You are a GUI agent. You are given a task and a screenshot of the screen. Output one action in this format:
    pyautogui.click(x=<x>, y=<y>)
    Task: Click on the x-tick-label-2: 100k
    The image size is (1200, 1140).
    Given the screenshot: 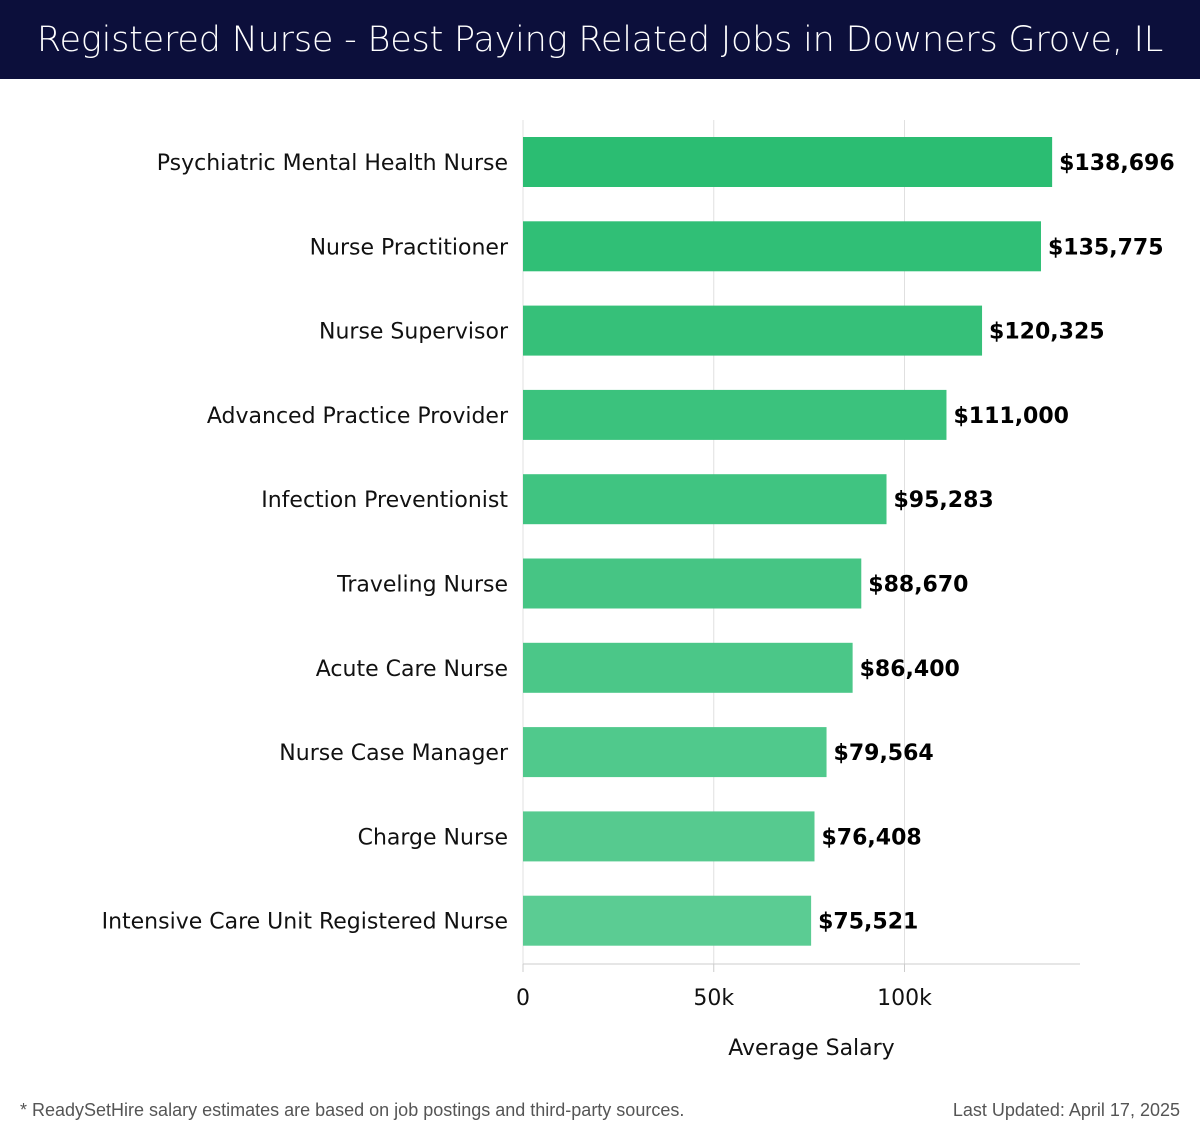 What is the action you would take?
    pyautogui.click(x=904, y=998)
    